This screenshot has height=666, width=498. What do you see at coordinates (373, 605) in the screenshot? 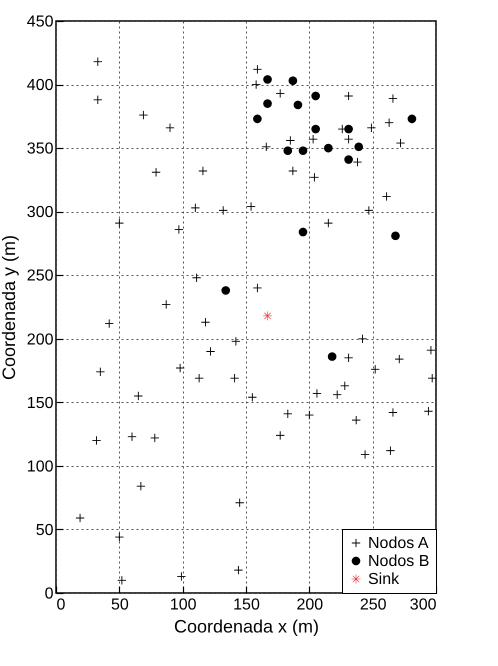
I see `x-tick-label: 250` at bounding box center [373, 605].